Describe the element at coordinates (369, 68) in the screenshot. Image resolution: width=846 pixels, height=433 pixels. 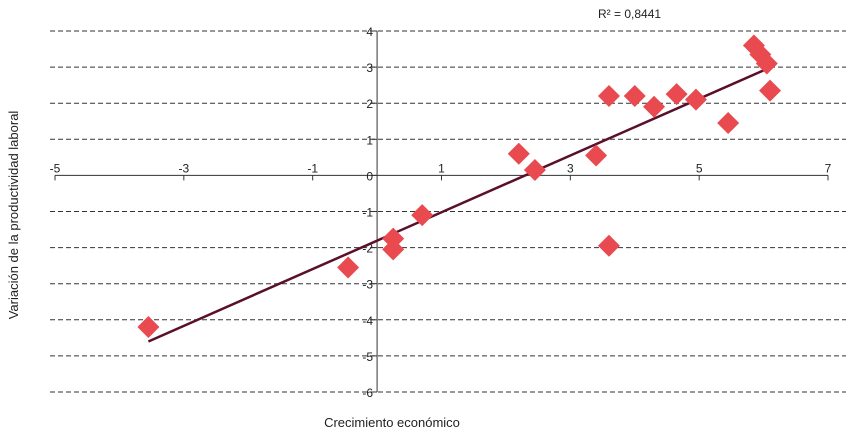
I see `y-tick-label: 3` at that location.